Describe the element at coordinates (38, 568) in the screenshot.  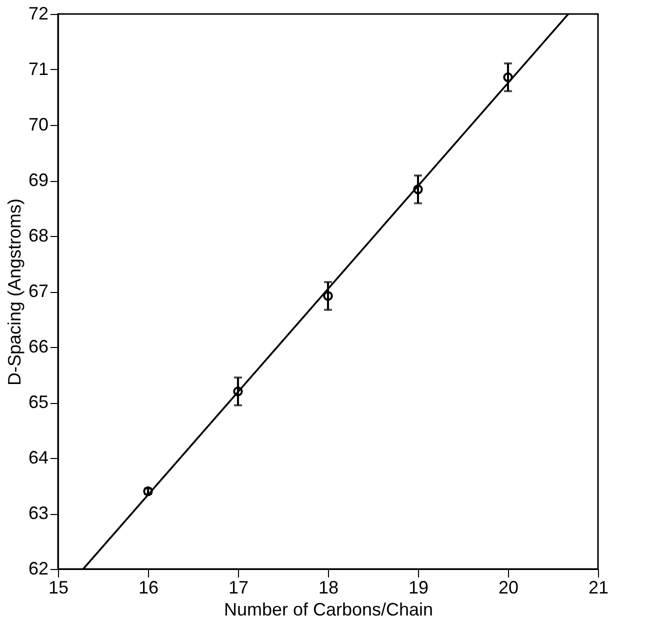
I see `y-tick-label: 62` at that location.